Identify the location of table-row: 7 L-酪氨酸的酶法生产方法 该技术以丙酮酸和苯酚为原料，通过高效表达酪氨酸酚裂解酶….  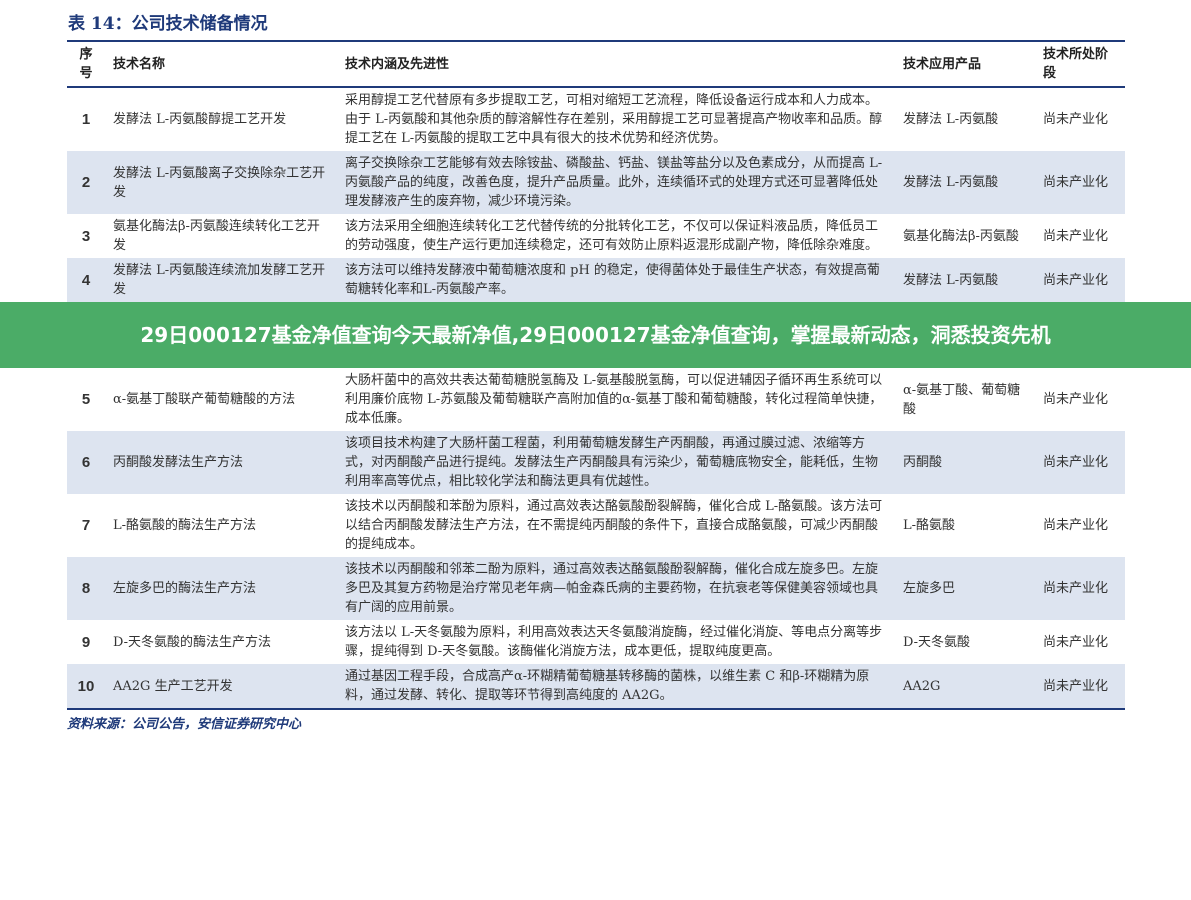
(596, 525).